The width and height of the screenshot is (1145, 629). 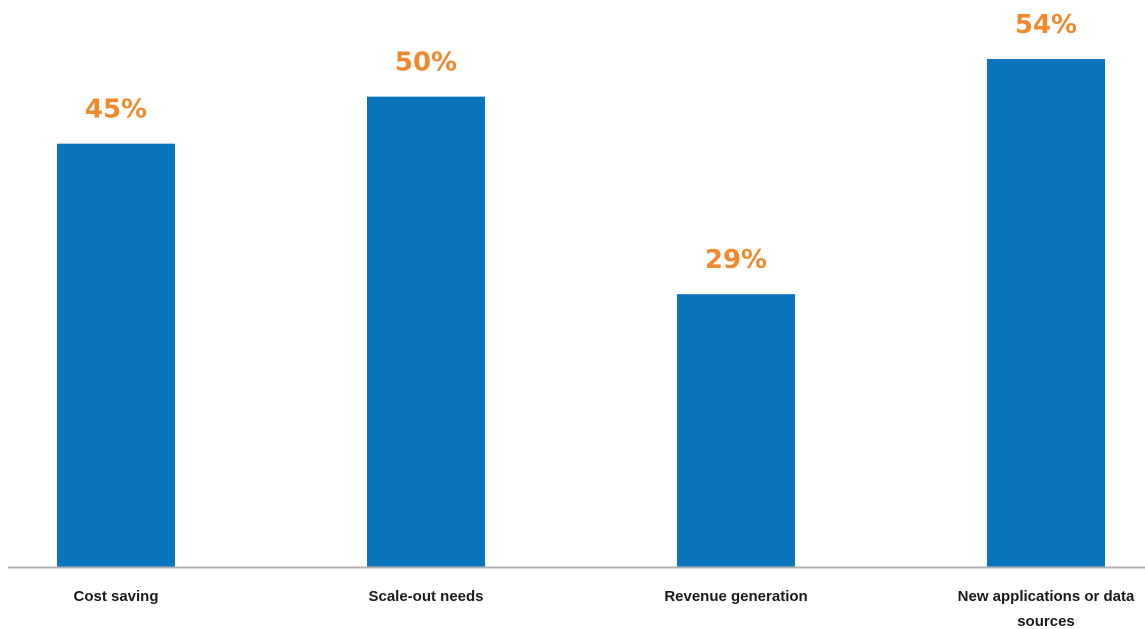 What do you see at coordinates (736, 260) in the screenshot?
I see `bar-value-label: 29%` at bounding box center [736, 260].